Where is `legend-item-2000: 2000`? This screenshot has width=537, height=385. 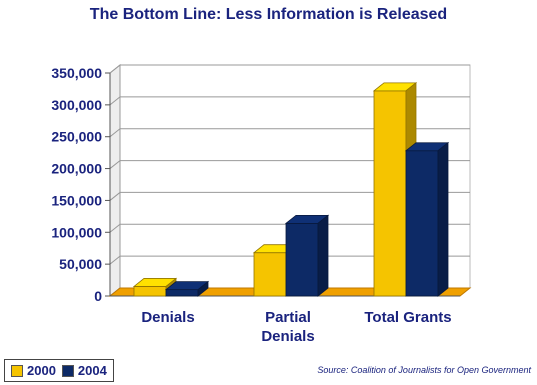 legend-item-2000: 2000 is located at coordinates (33, 370).